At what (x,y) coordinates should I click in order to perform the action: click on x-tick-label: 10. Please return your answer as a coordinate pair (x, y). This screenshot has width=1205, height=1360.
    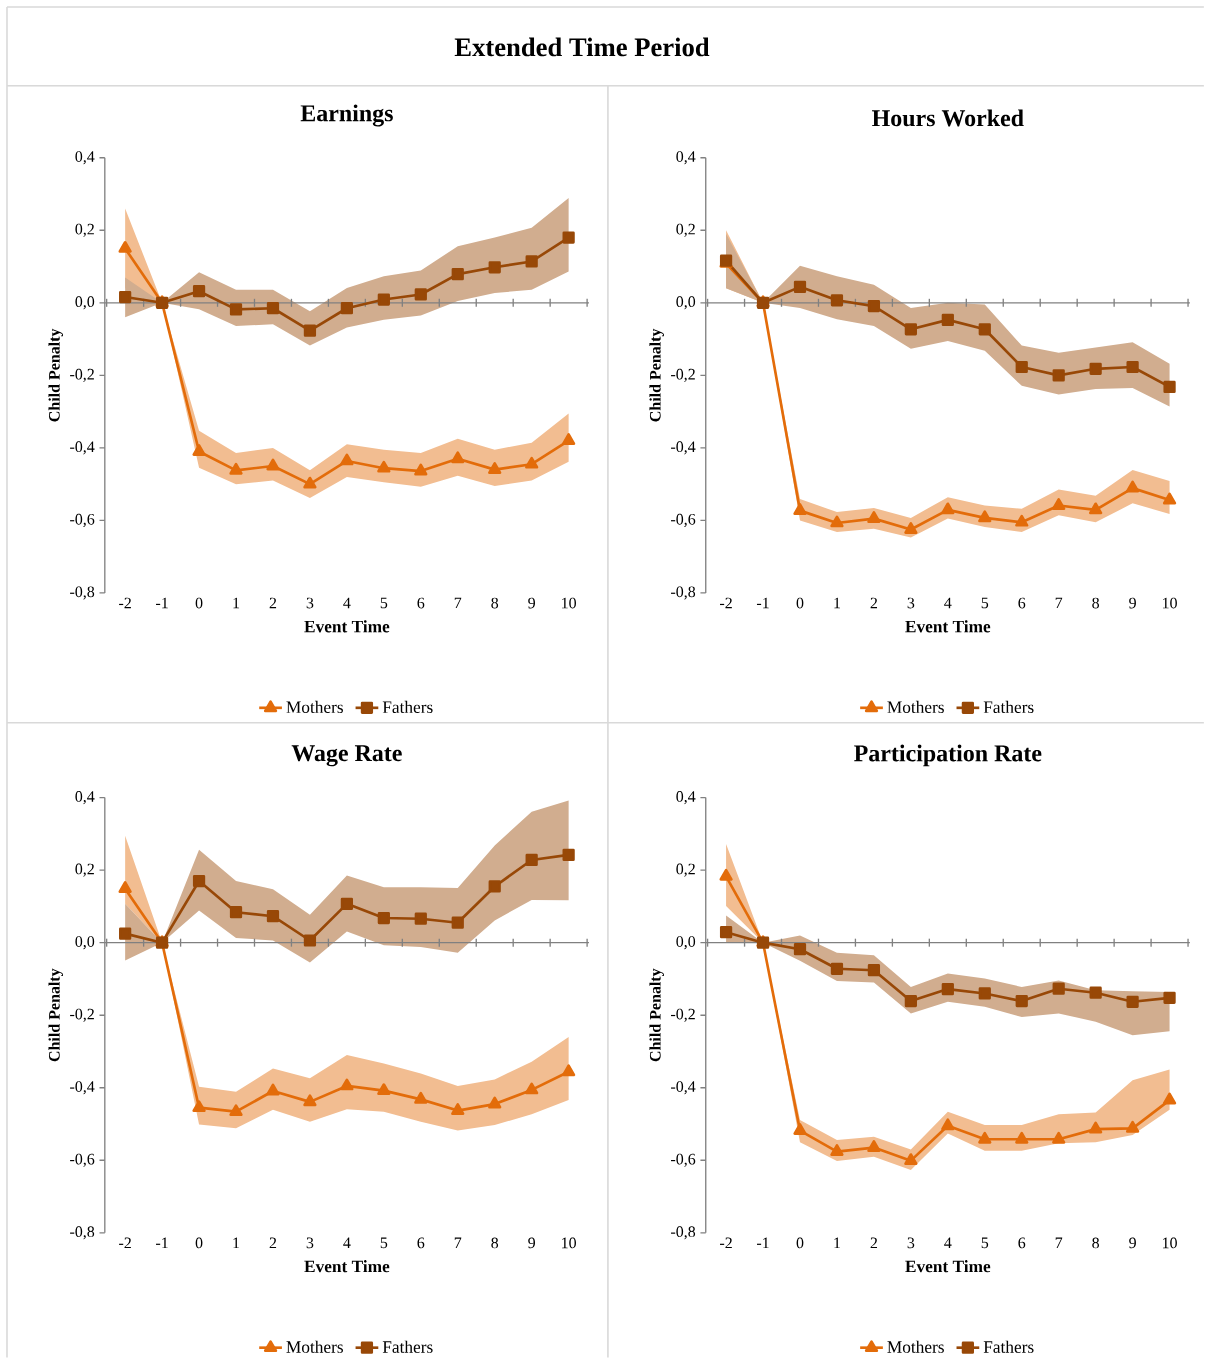
    Looking at the image, I should click on (1170, 603).